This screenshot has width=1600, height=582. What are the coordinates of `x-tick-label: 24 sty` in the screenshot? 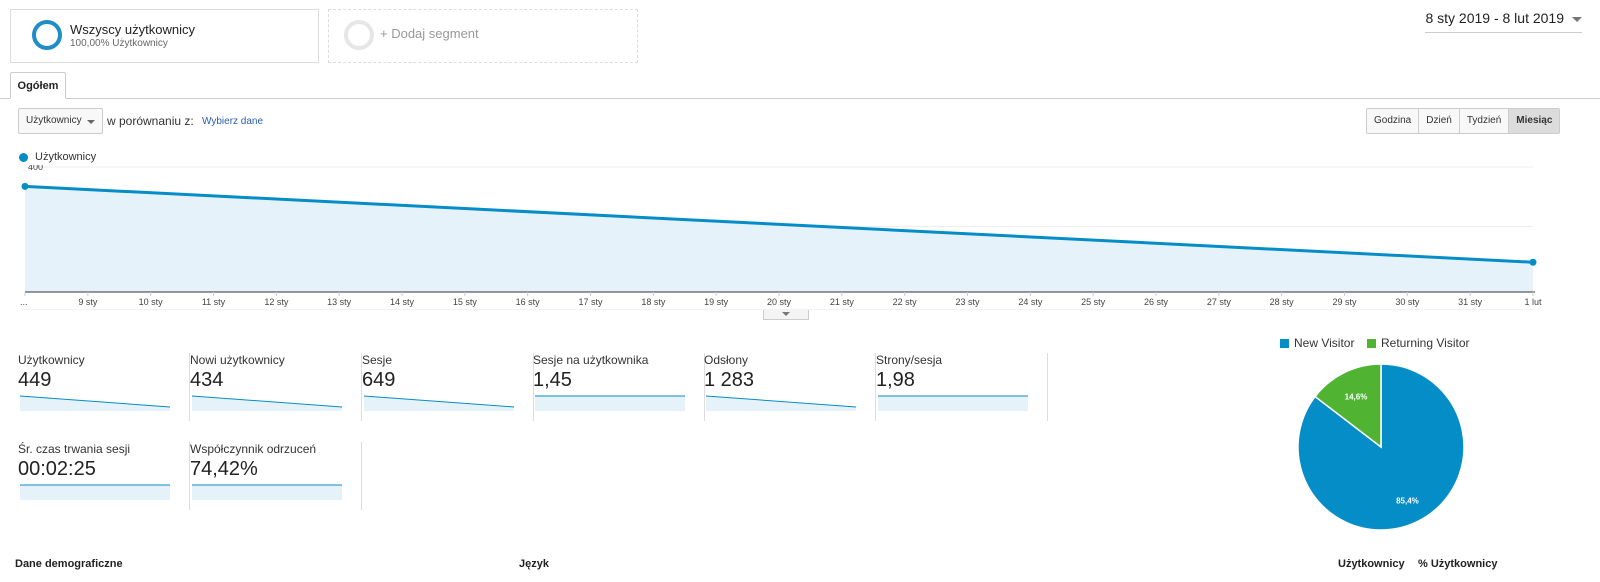 It's located at (1030, 302).